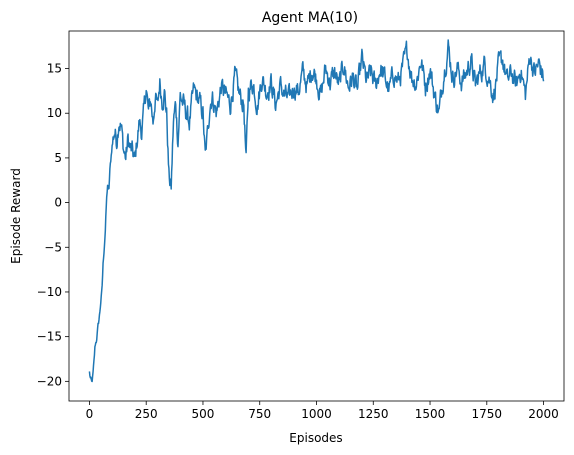 Image resolution: width=574 pixels, height=455 pixels. Describe the element at coordinates (49, 337) in the screenshot. I see `y-tick-label: −15` at that location.